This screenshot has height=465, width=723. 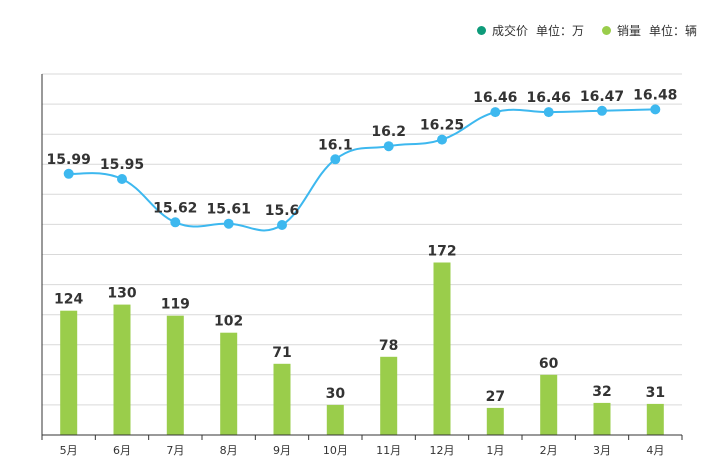 What do you see at coordinates (122, 450) in the screenshot?
I see `x-tick-label: 6月` at bounding box center [122, 450].